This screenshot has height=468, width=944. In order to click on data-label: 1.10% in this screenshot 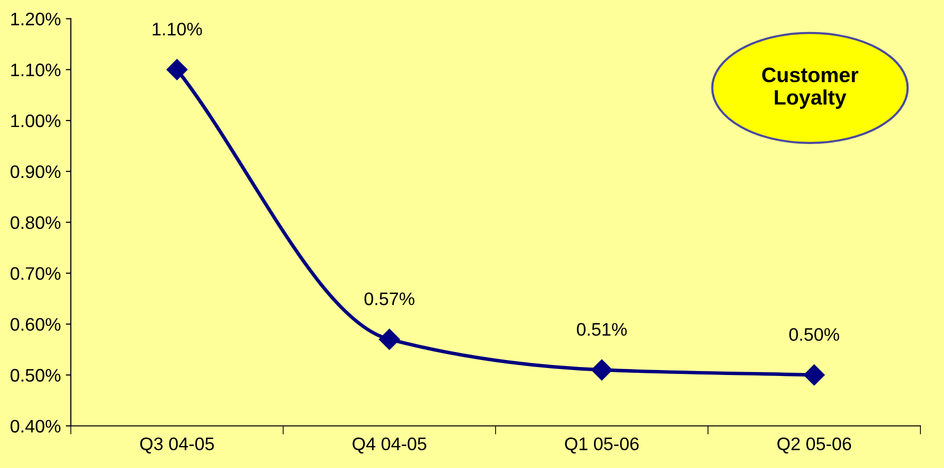, I will do `click(177, 29)`.